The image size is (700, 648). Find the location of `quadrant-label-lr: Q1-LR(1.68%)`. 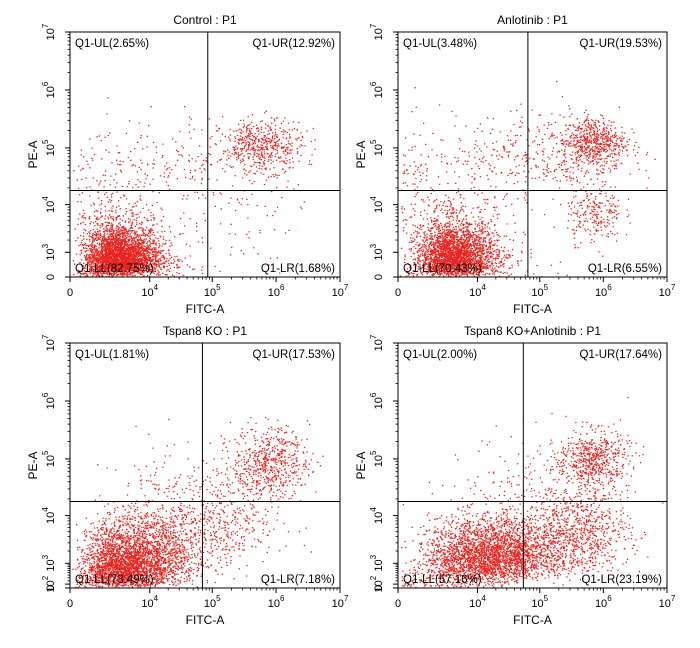

quadrant-label-lr: Q1-LR(1.68%) is located at coordinates (298, 269).